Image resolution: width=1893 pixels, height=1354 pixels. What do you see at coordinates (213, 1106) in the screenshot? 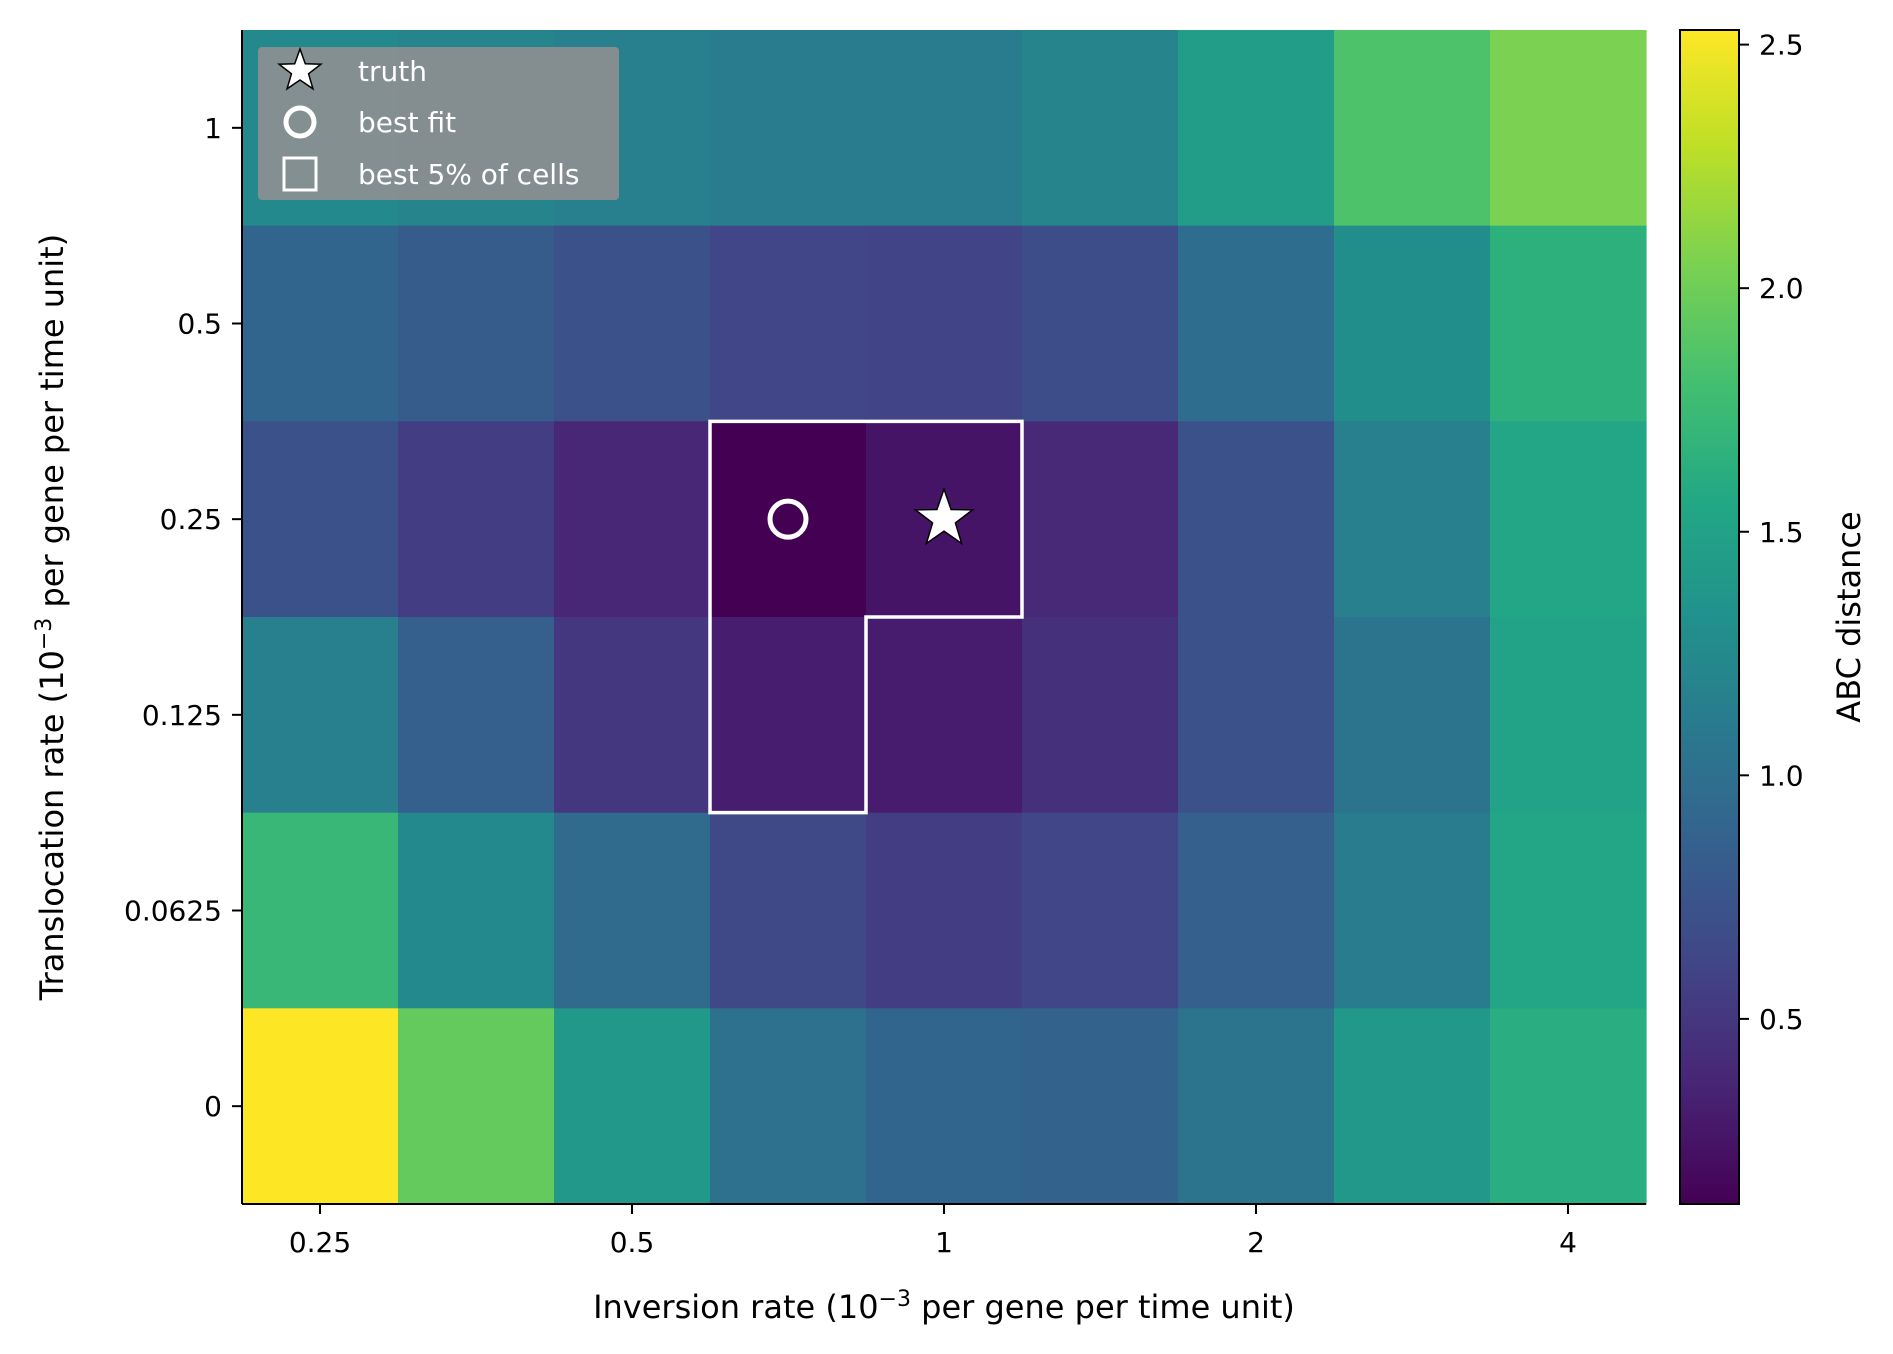
I see `y-tick-label: 0` at bounding box center [213, 1106].